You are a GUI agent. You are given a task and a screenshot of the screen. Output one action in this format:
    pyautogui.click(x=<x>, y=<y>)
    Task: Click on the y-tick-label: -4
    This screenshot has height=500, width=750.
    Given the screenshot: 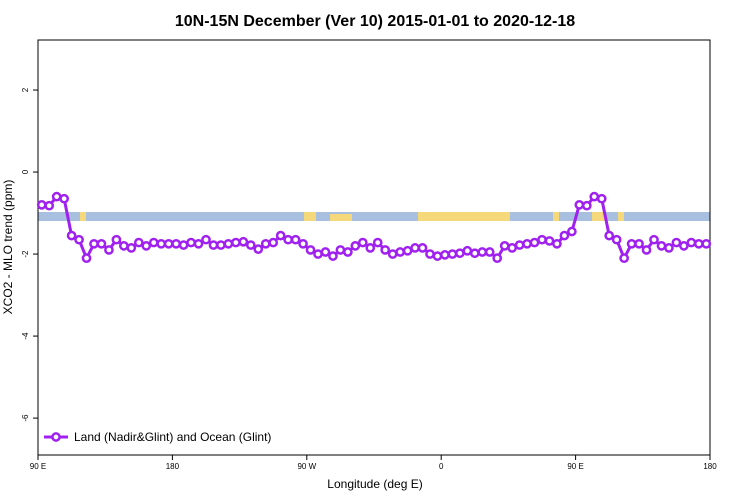 What is the action you would take?
    pyautogui.click(x=25, y=336)
    